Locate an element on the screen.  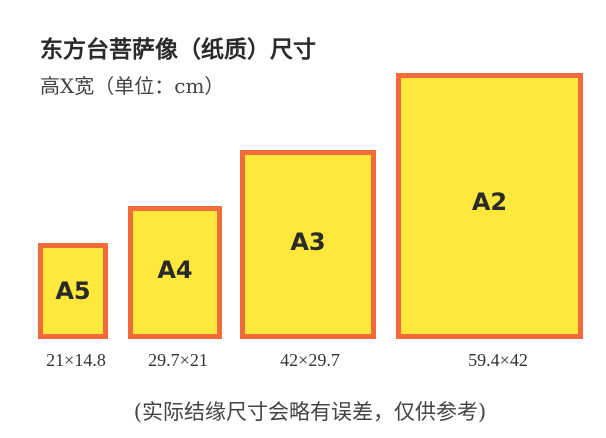
paper-a4: A4 is located at coordinates (175, 272).